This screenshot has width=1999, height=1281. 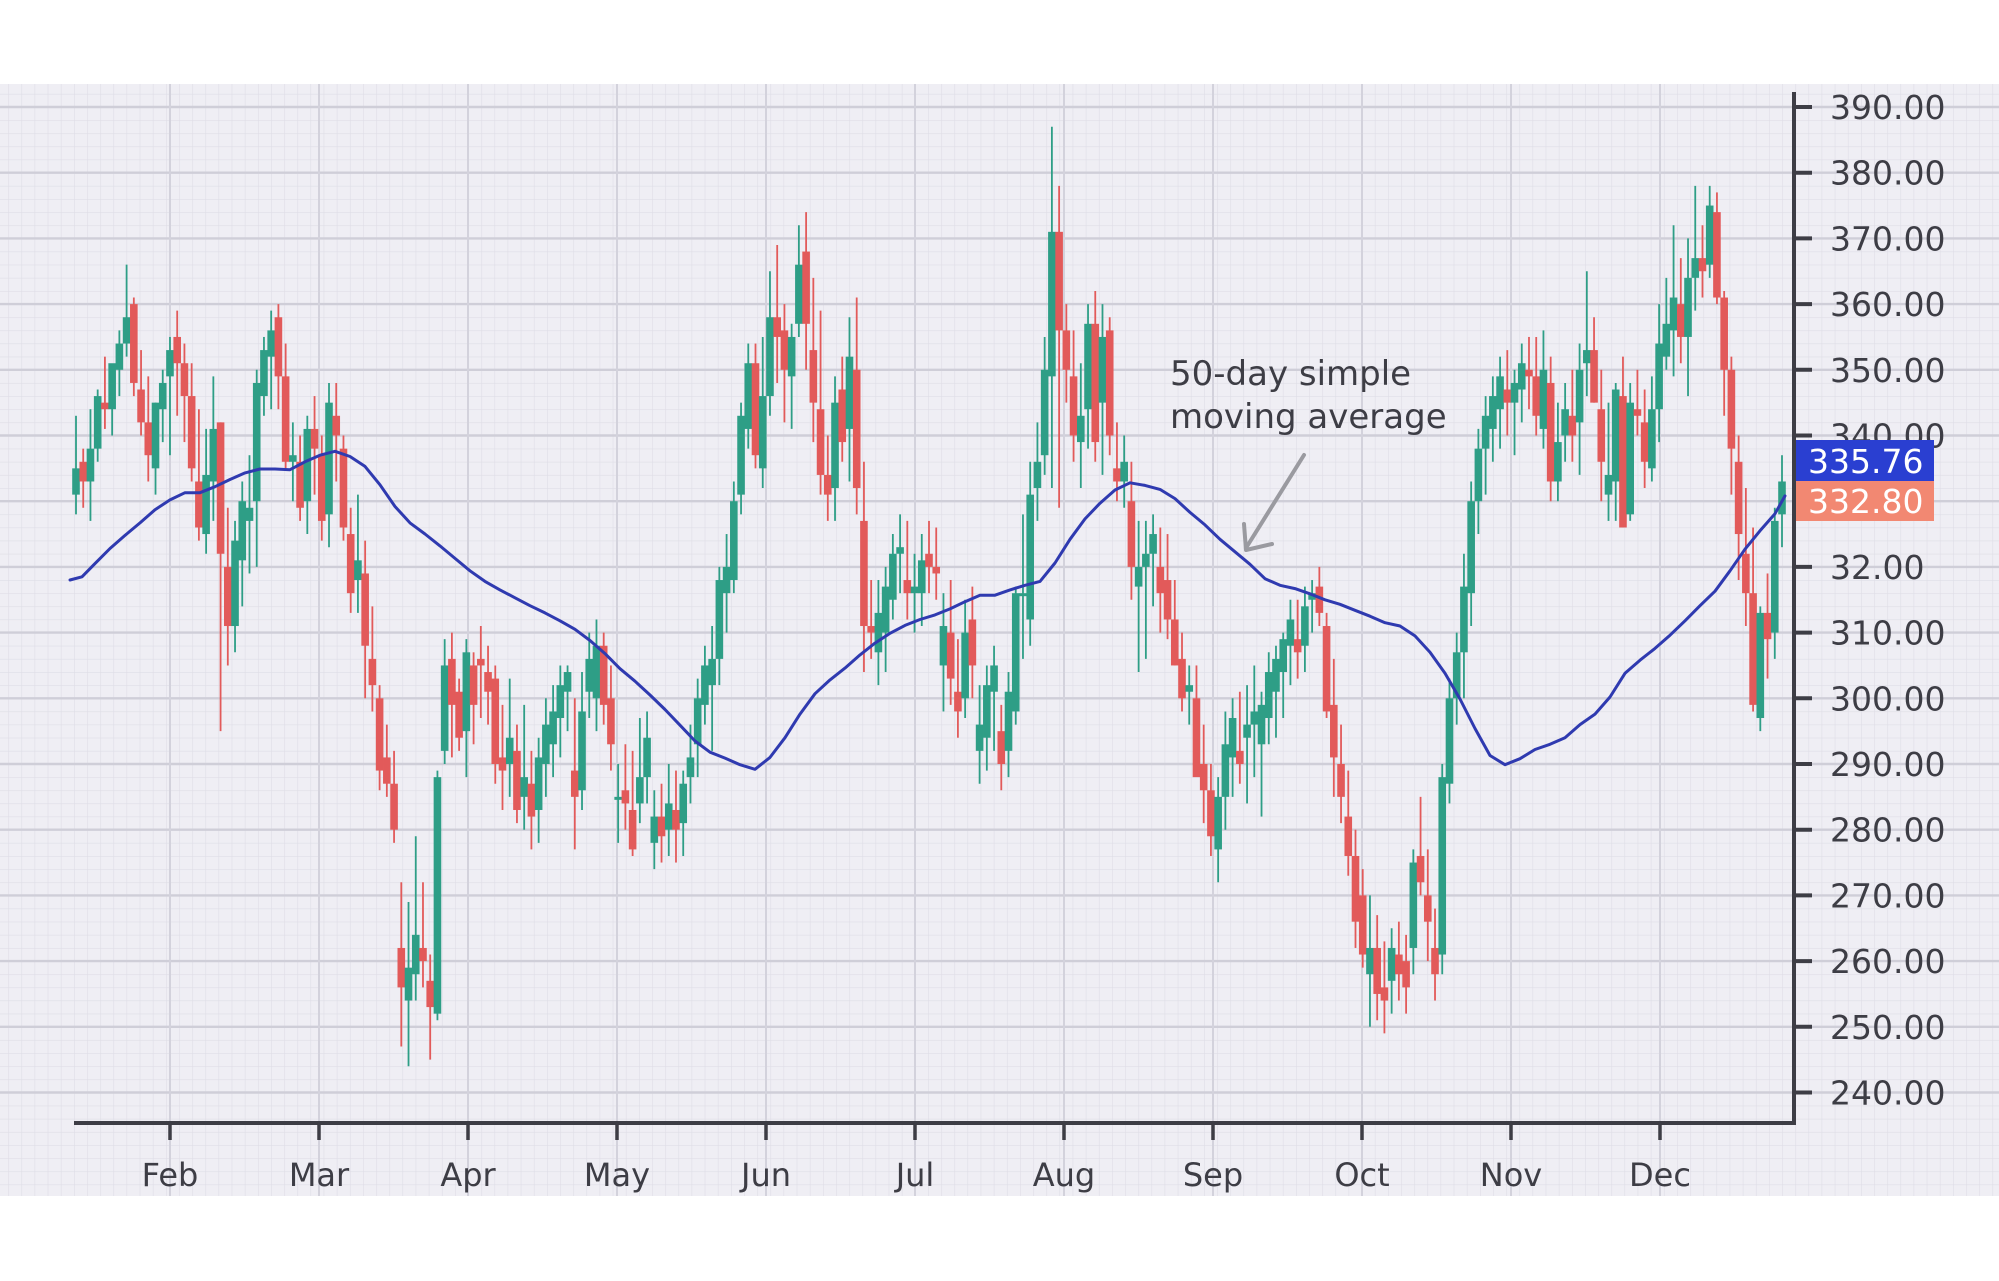 I want to click on y-tick-label: 260.00, so click(x=1887, y=961).